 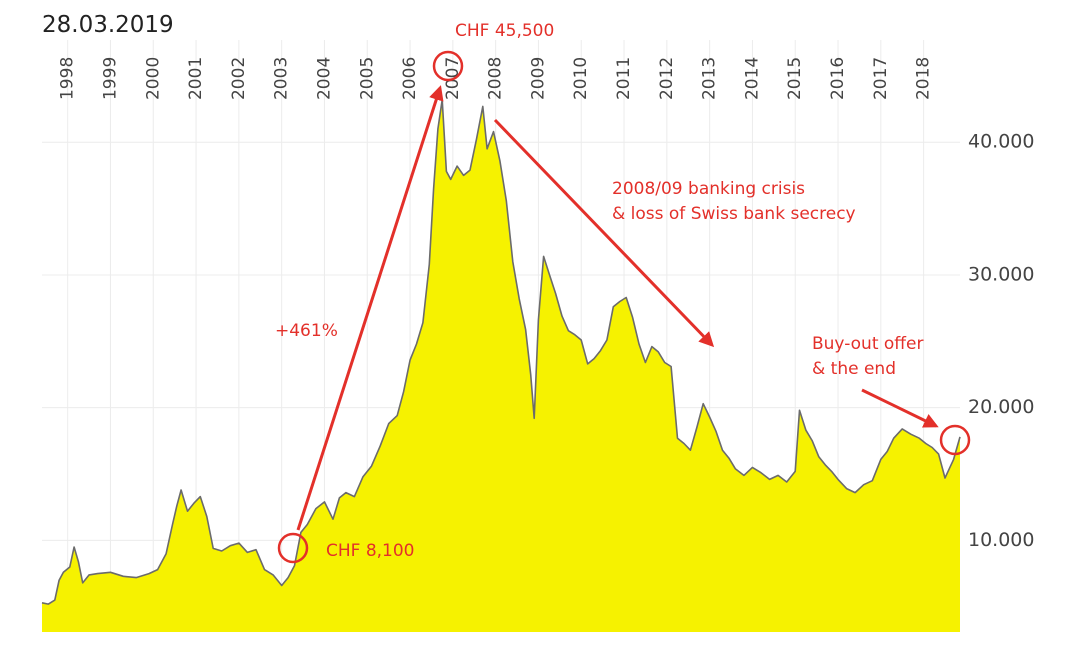 I want to click on end-circle, so click(x=955, y=440).